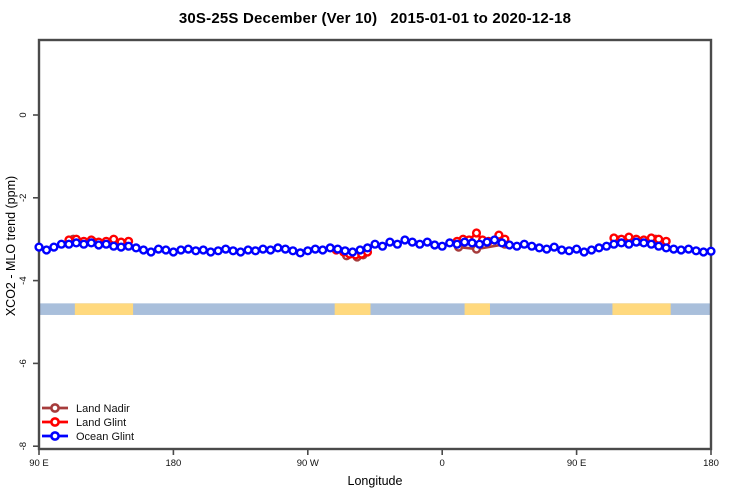  I want to click on y-tick-label: -8, so click(23, 446).